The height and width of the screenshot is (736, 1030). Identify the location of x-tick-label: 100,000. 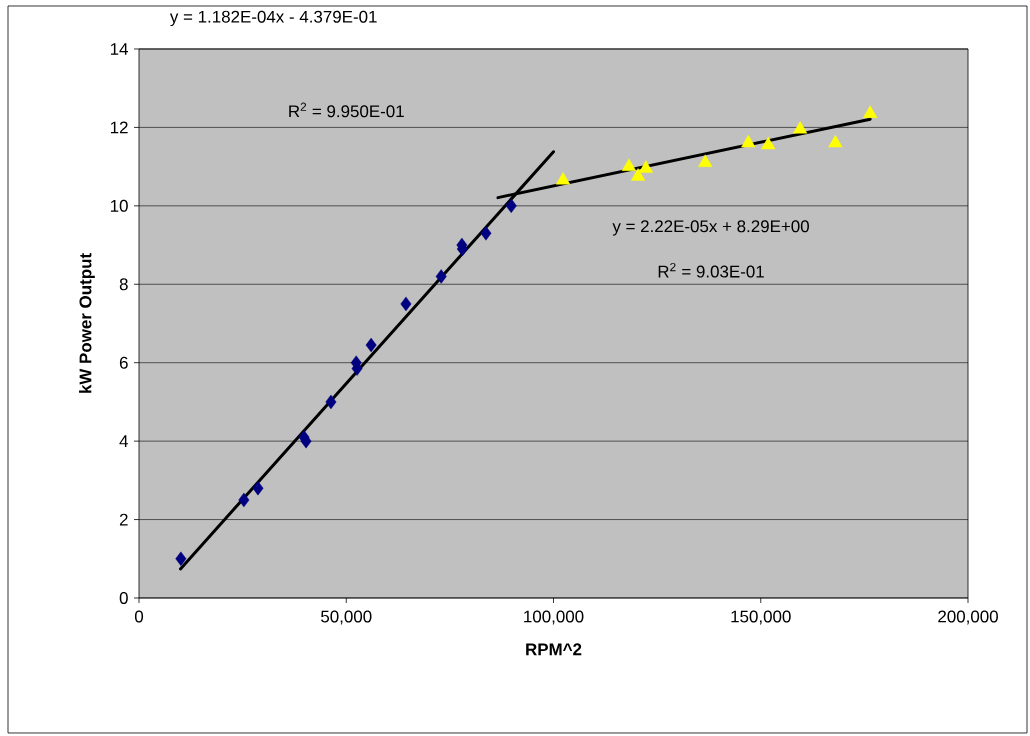
(554, 617).